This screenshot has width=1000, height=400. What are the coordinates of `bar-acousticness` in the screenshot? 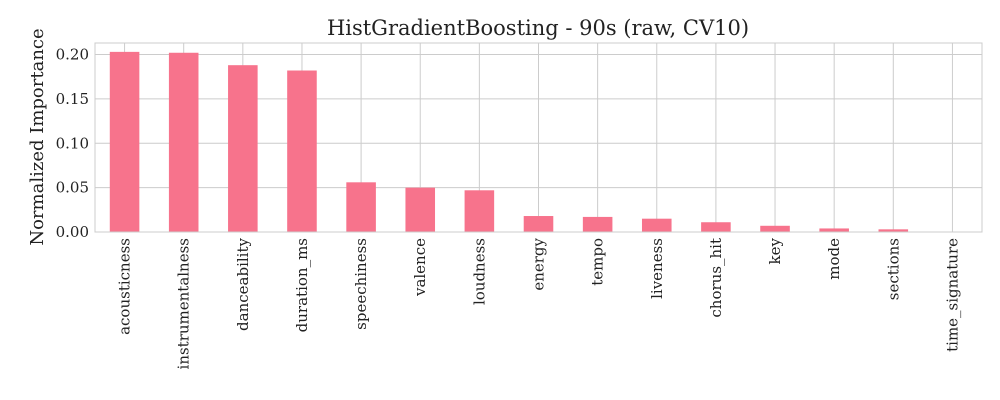 It's located at (124, 142).